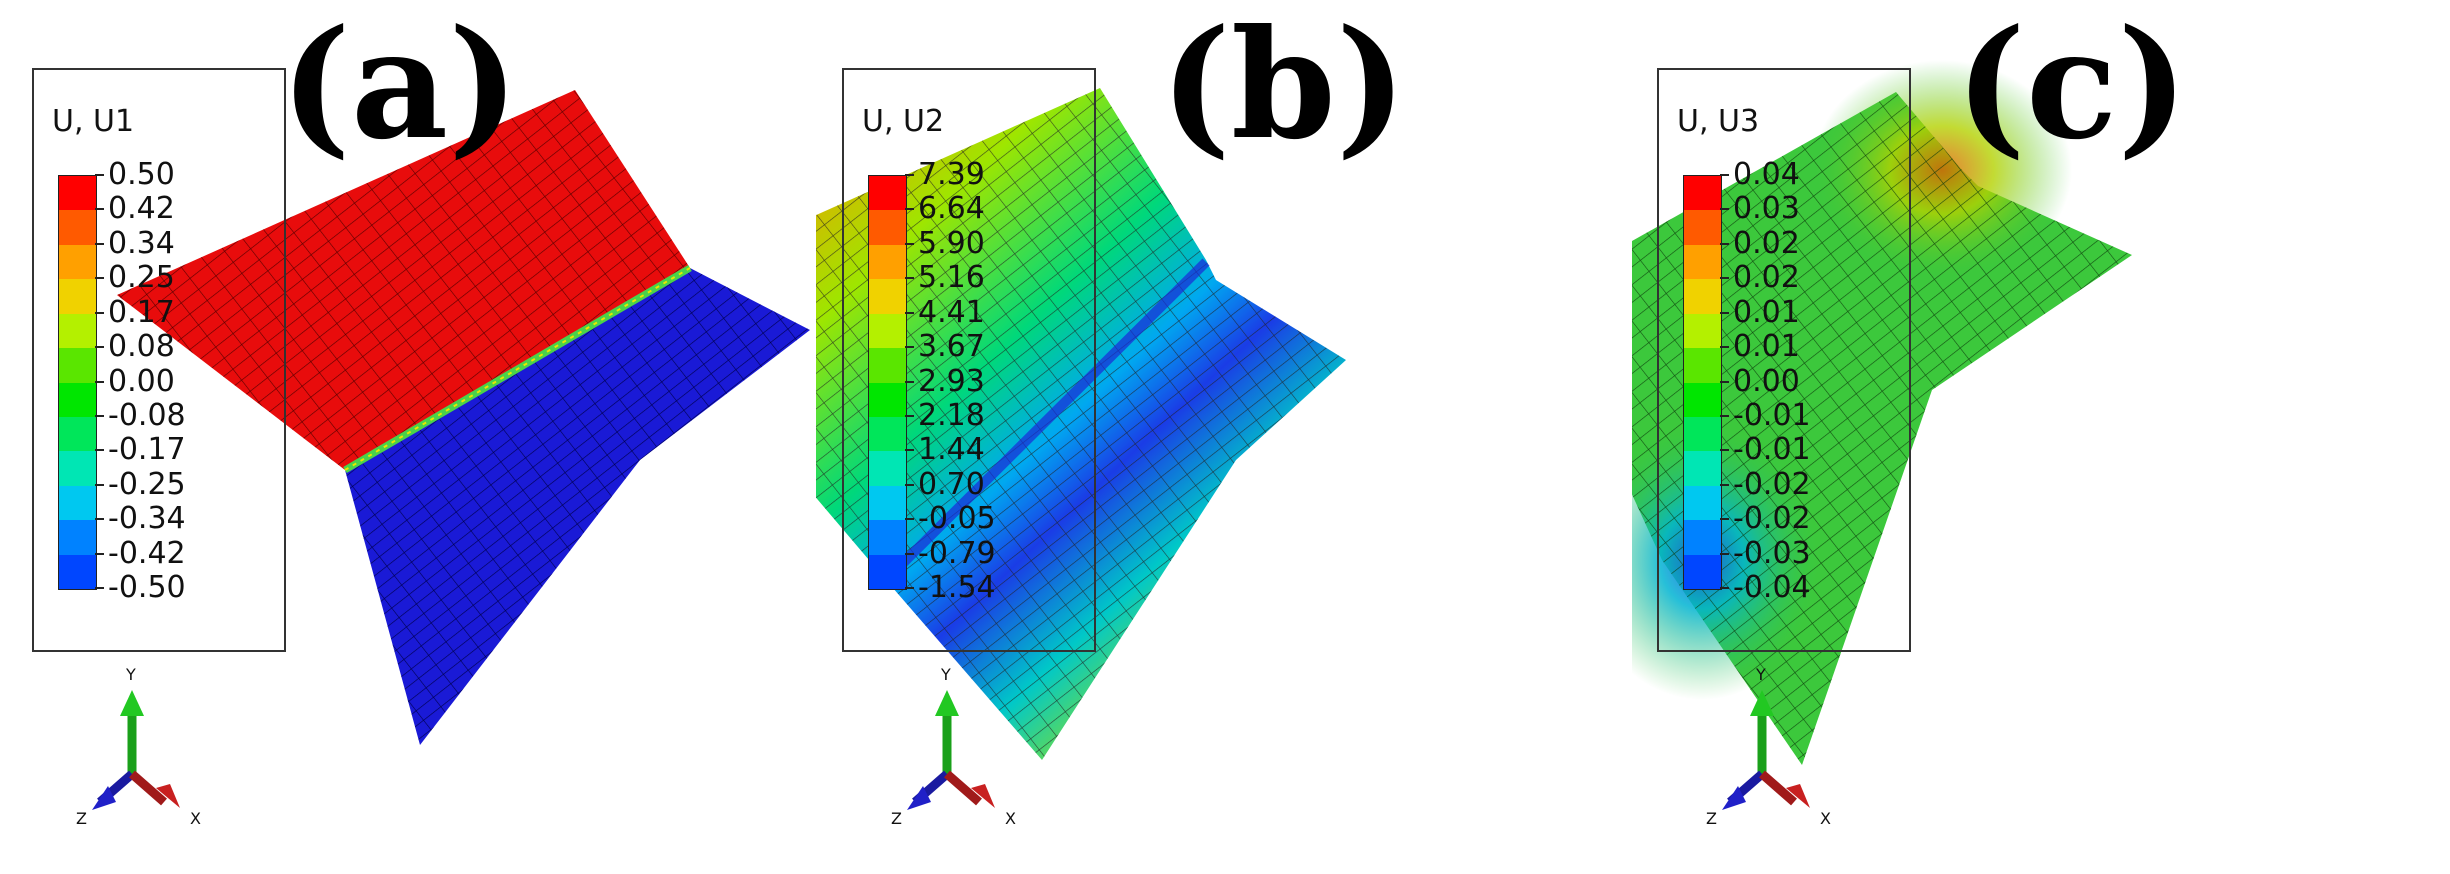  I want to click on legend-value: -0.03, so click(1772, 553).